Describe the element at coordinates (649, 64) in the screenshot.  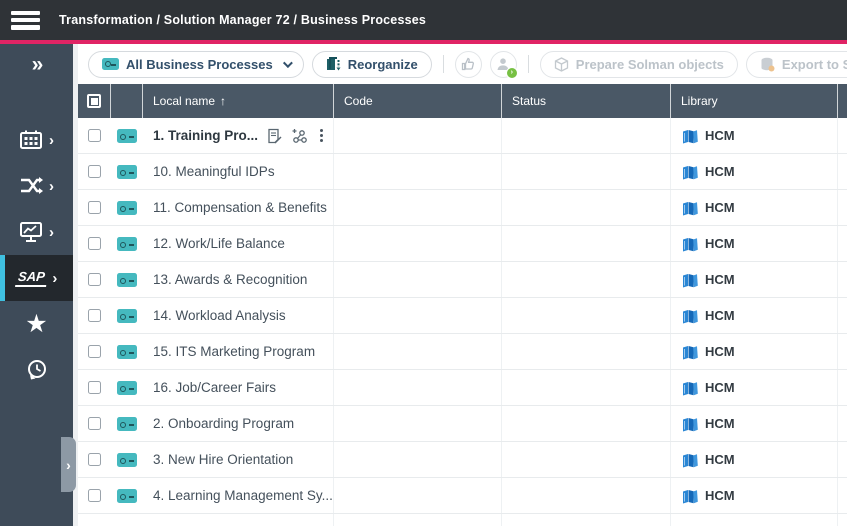
I see `prepare-solman-label: Prepare Solman objects` at that location.